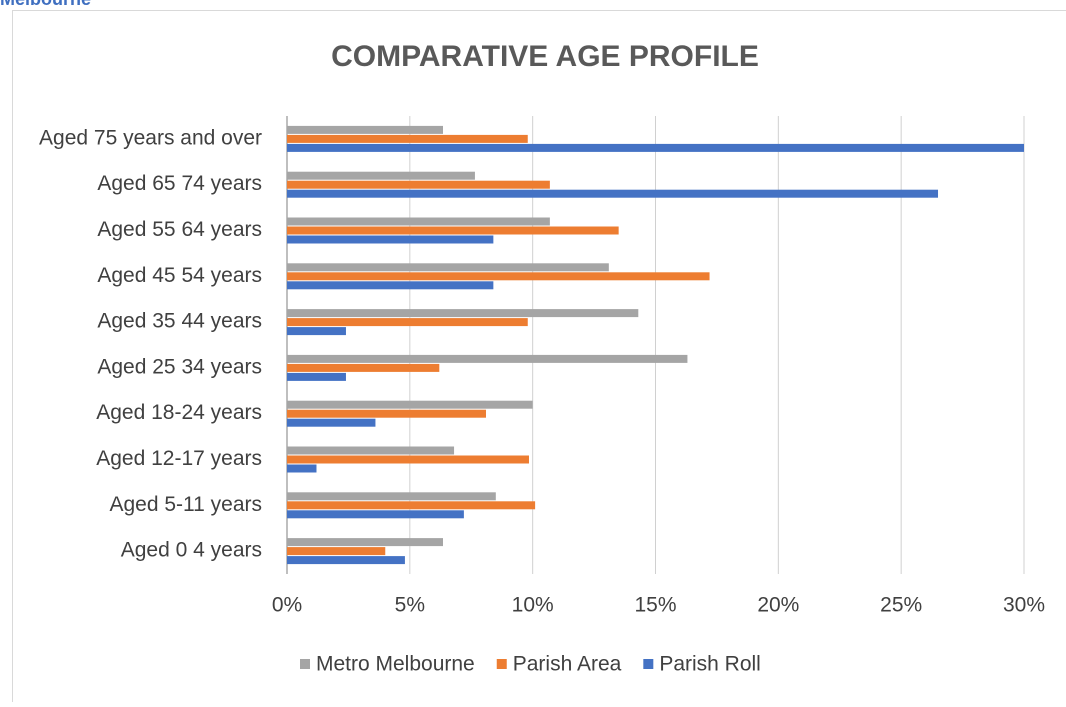  Describe the element at coordinates (150, 137) in the screenshot. I see `y-tick-label: Aged 75 years and over` at that location.